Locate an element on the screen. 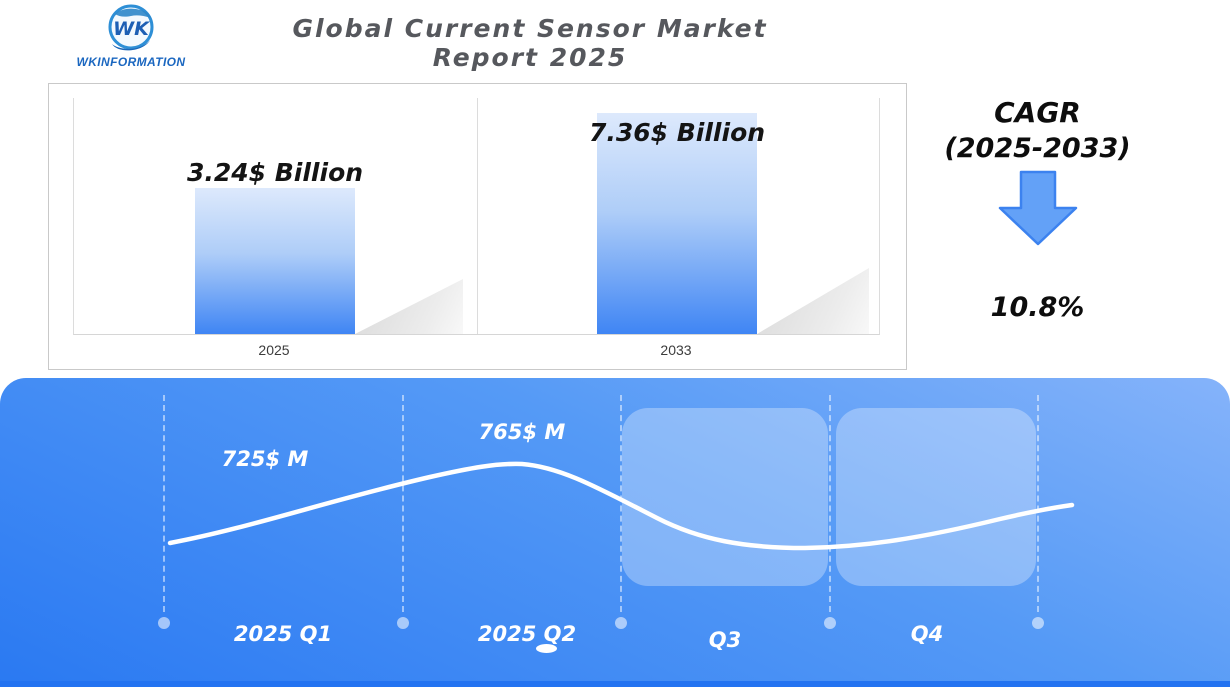 The width and height of the screenshot is (1230, 687). axis-label-2025: 2025 is located at coordinates (274, 350).